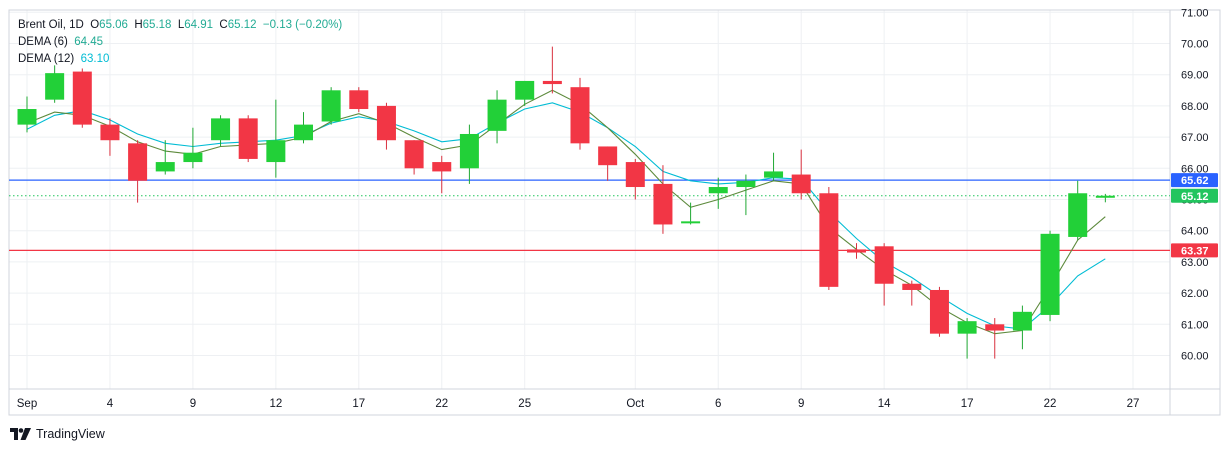 The height and width of the screenshot is (452, 1231). What do you see at coordinates (223, 25) in the screenshot?
I see `close-label: C` at bounding box center [223, 25].